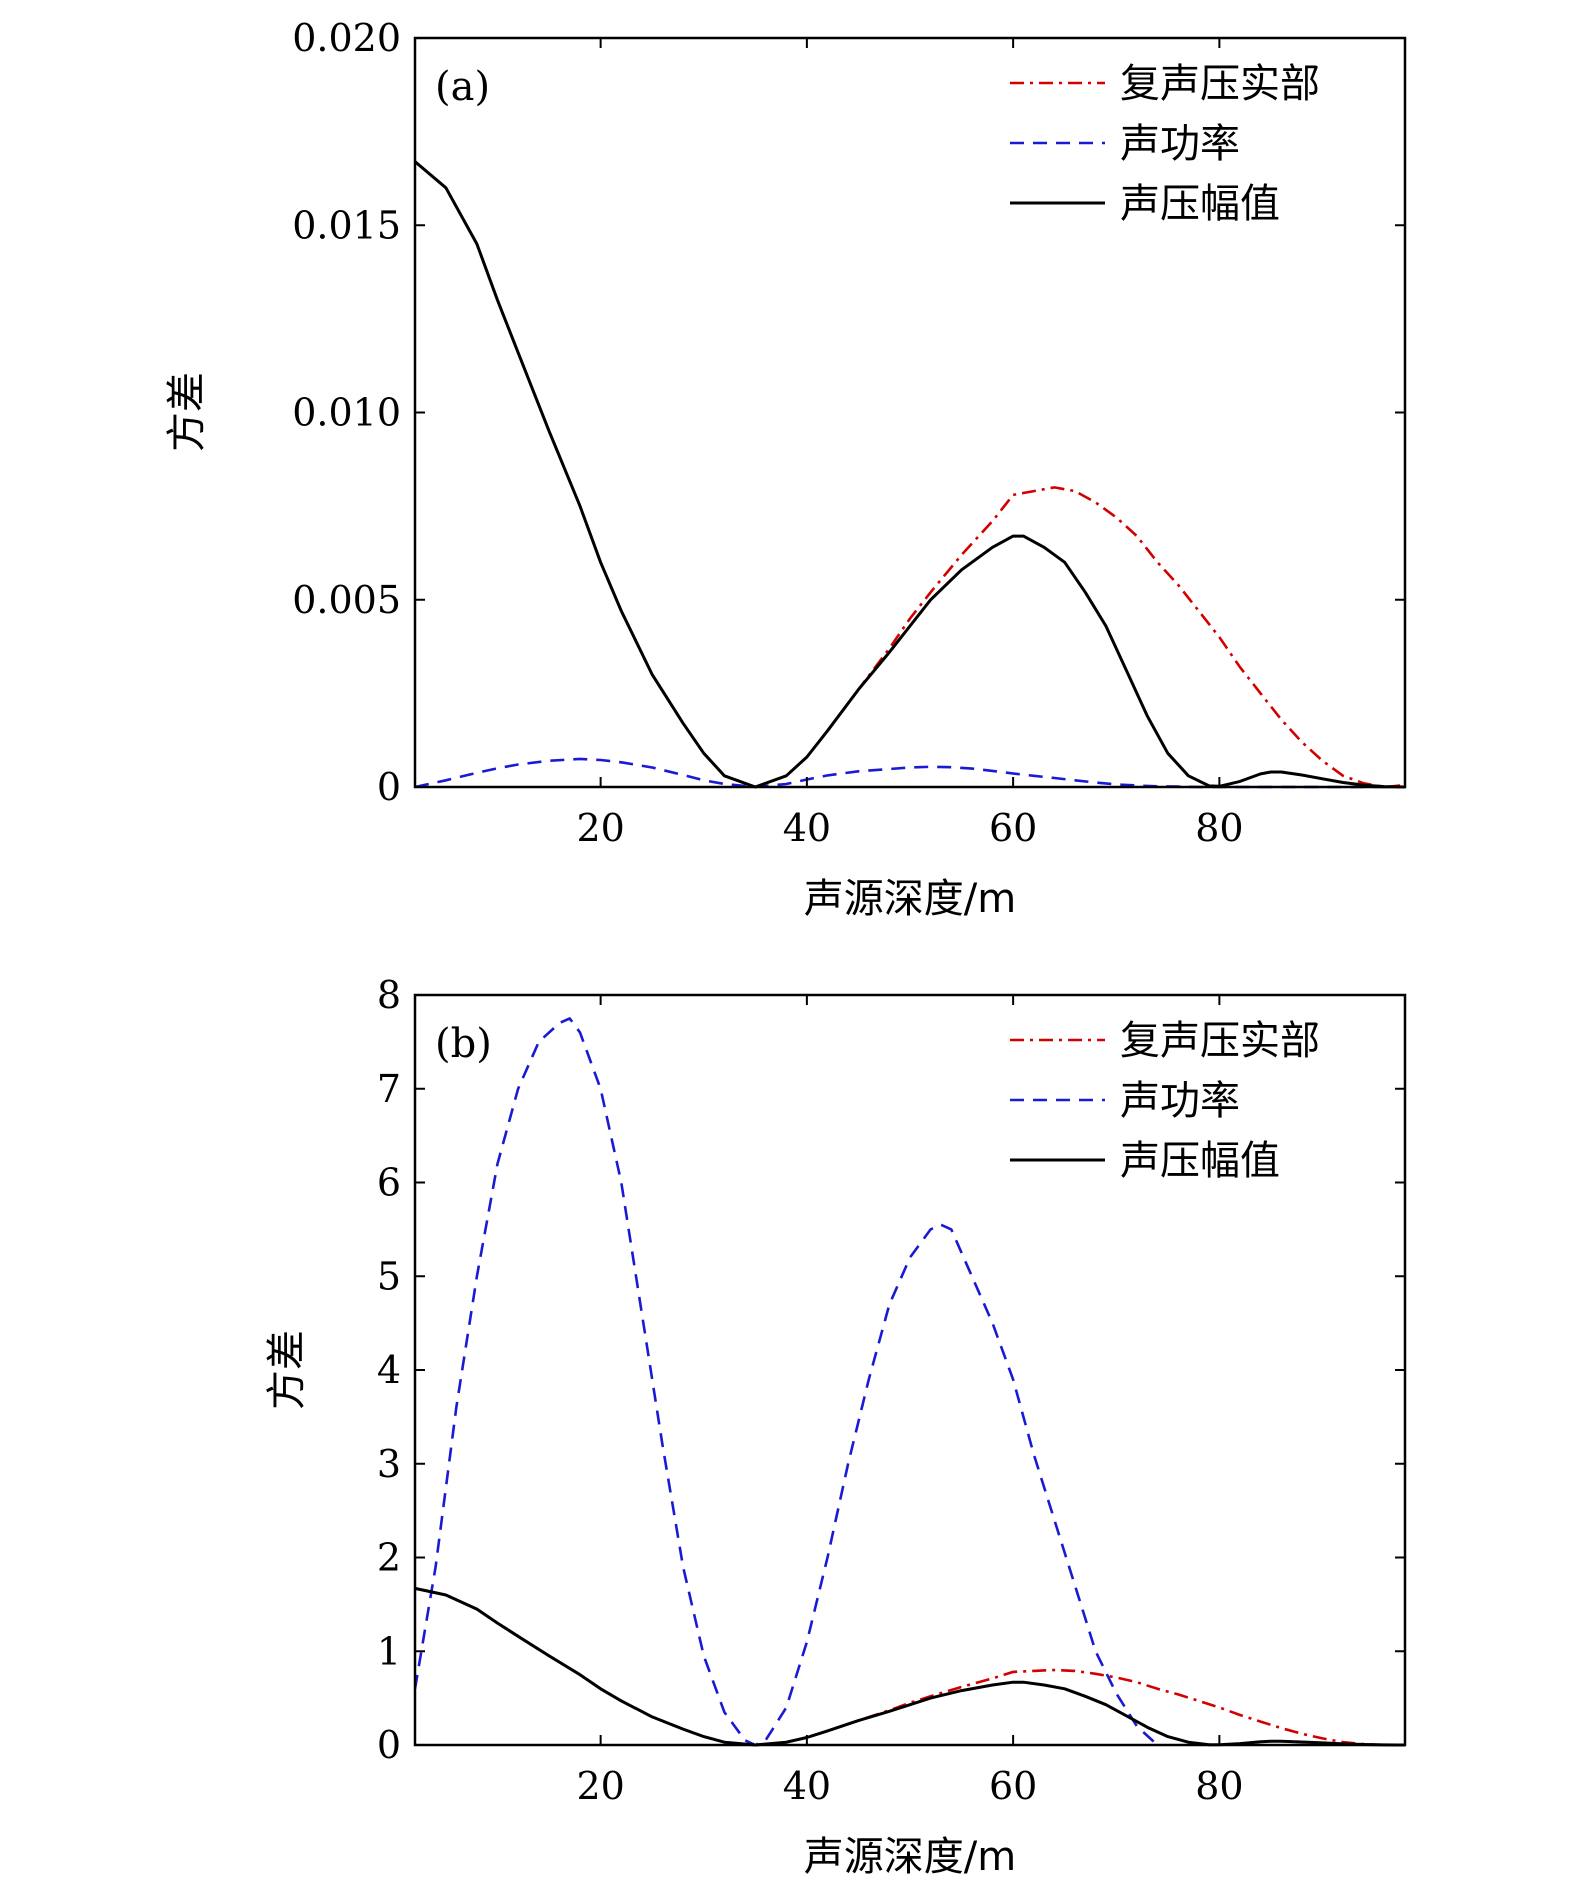 This screenshot has height=1890, width=1575. What do you see at coordinates (346, 225) in the screenshot?
I see `y-tick-label: 0.015` at bounding box center [346, 225].